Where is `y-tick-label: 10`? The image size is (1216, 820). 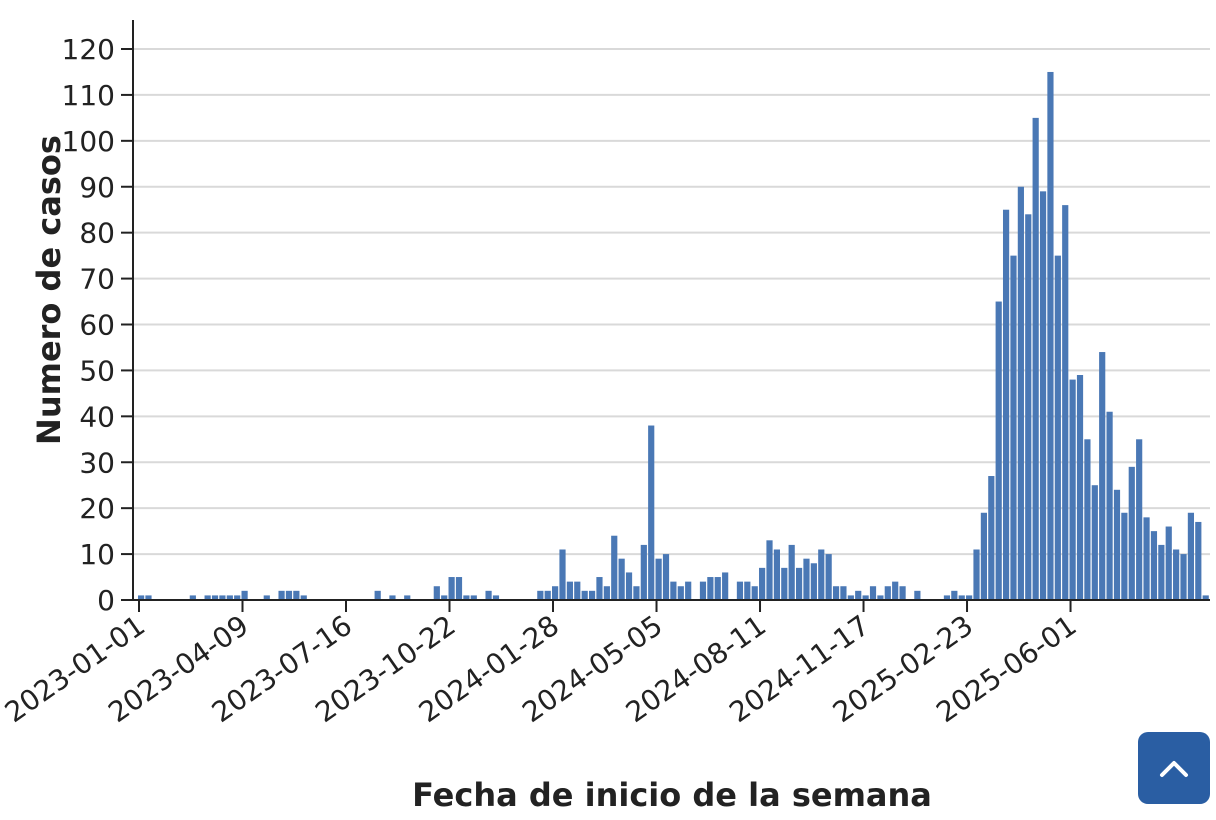 y-tick-label: 10 is located at coordinates (97, 554).